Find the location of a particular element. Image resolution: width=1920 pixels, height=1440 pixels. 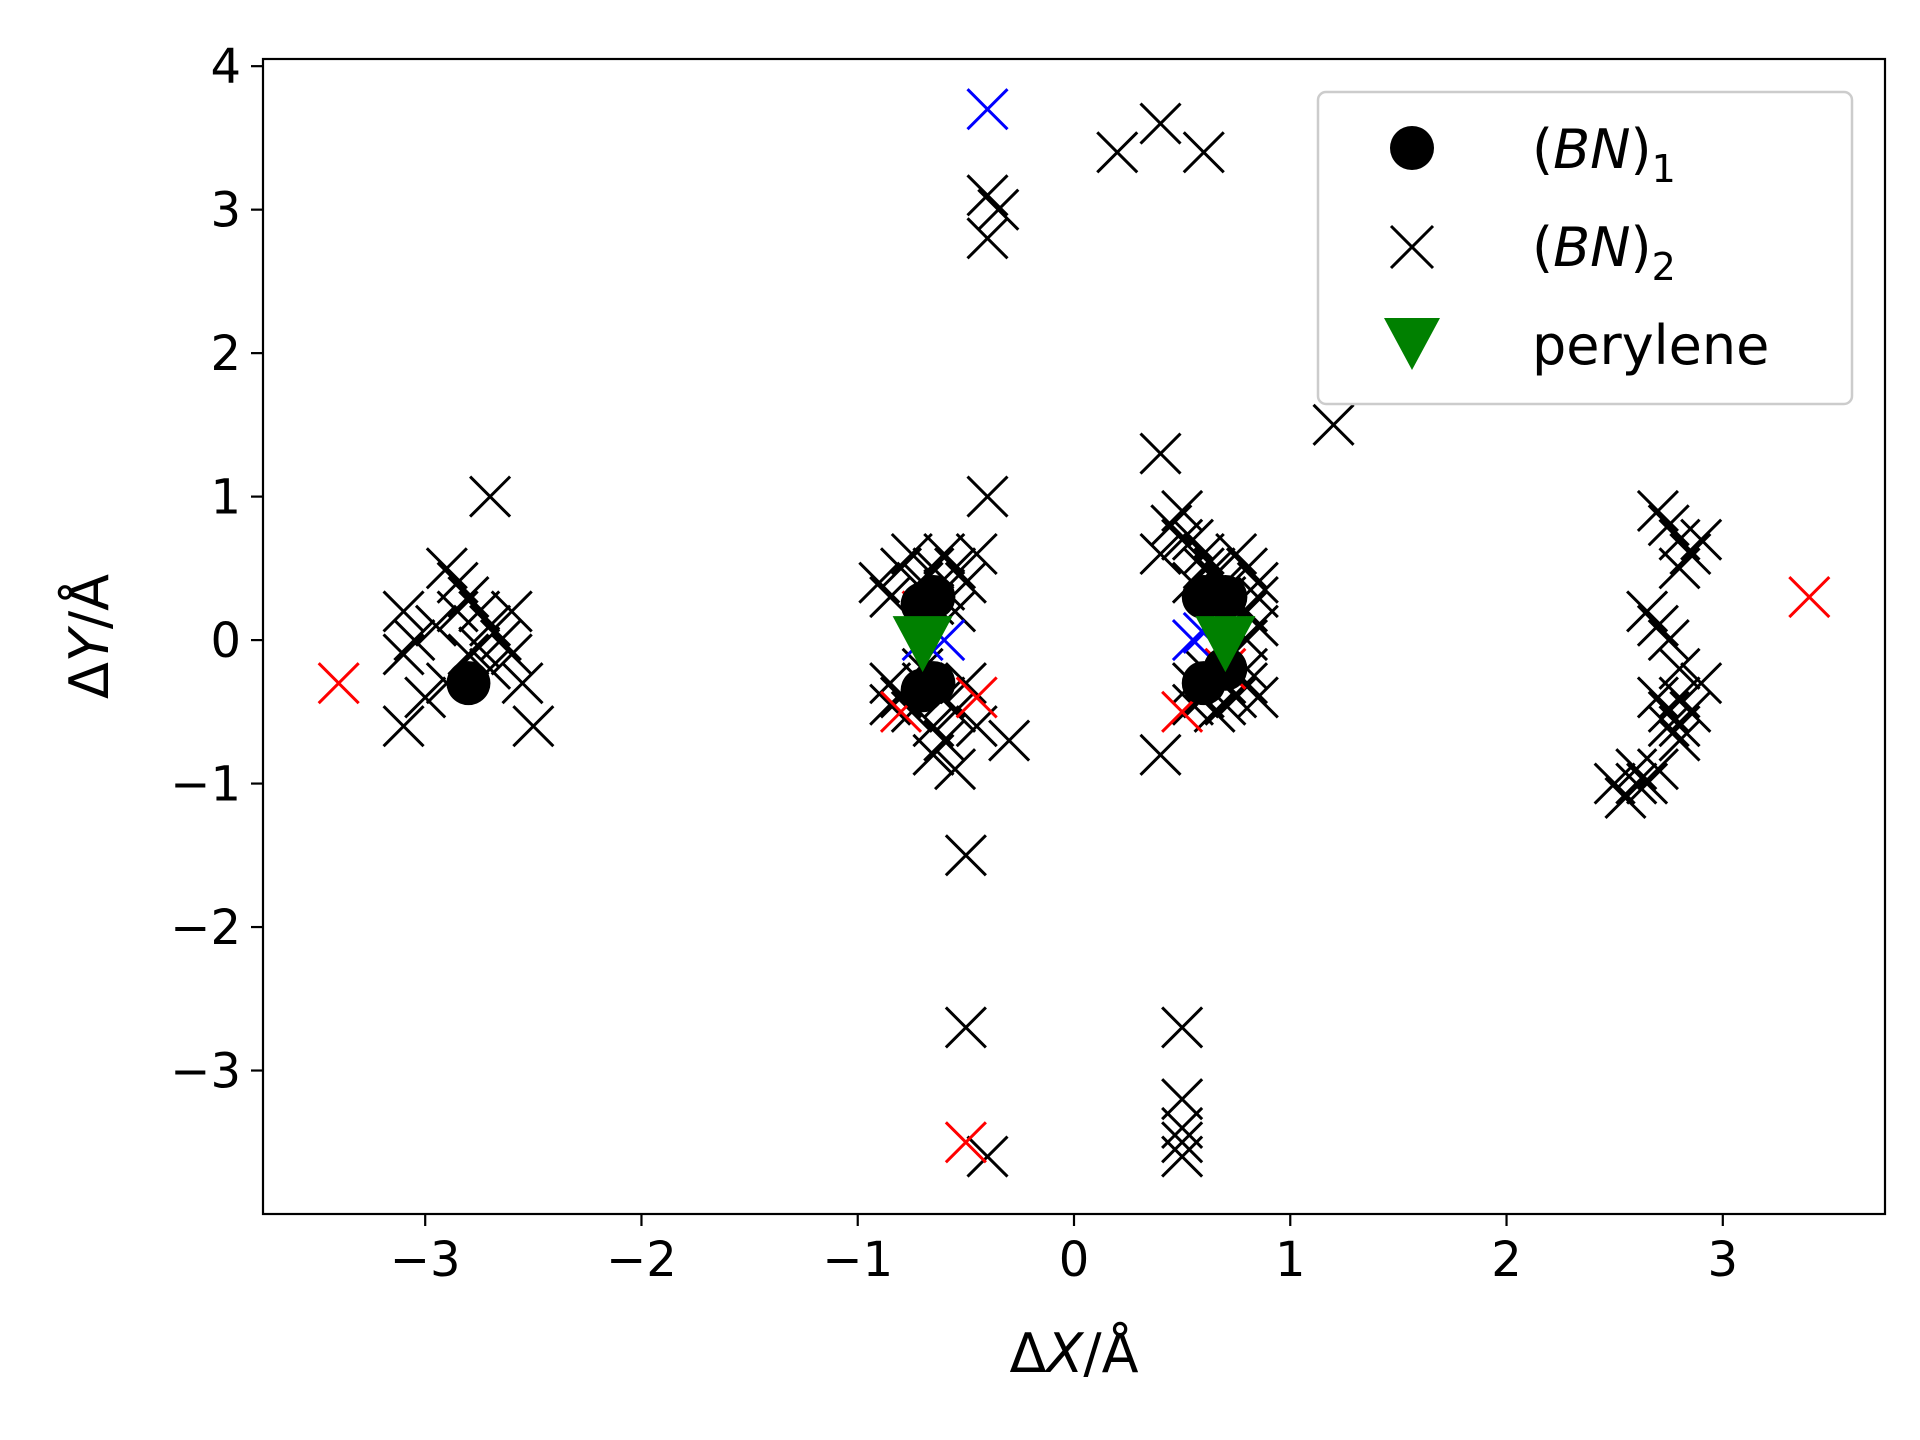

y-axis-label-unit: /Å is located at coordinates (89, 601).